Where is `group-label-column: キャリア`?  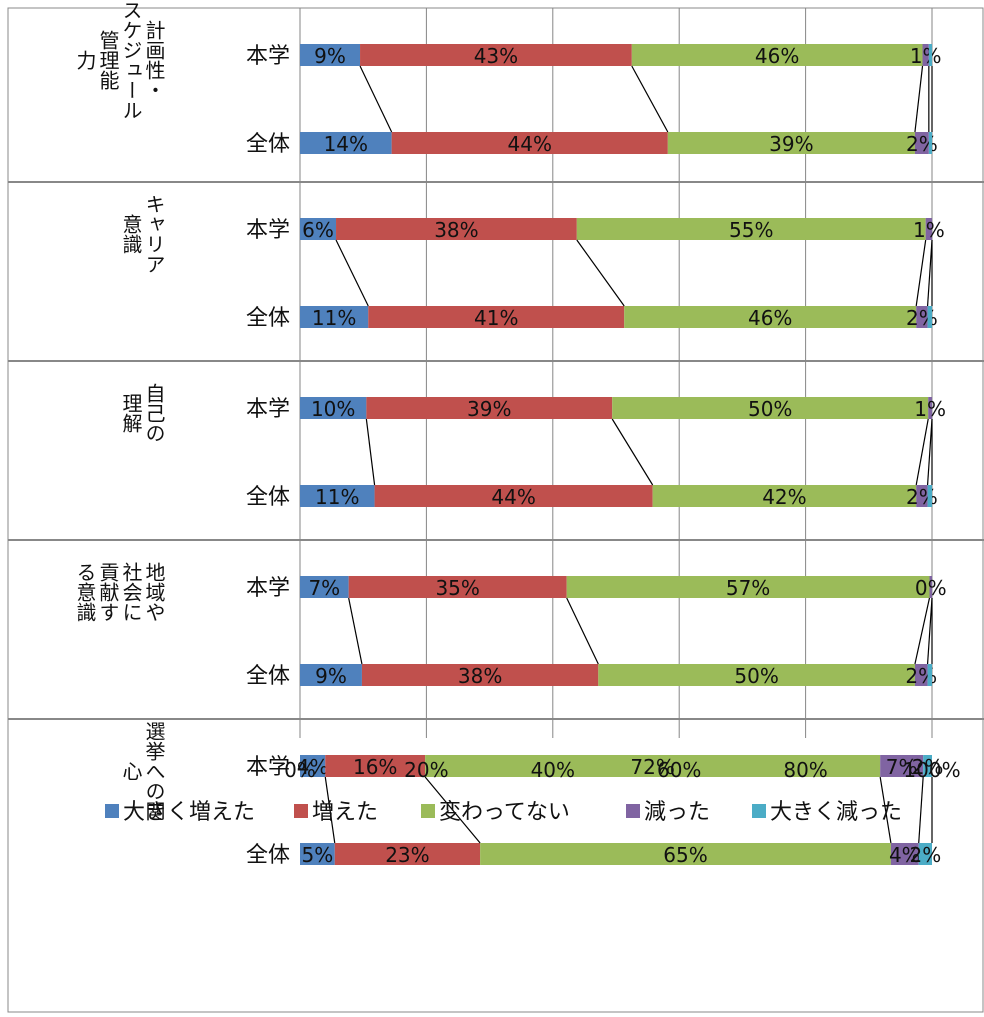 group-label-column: キャリア is located at coordinates (154, 234).